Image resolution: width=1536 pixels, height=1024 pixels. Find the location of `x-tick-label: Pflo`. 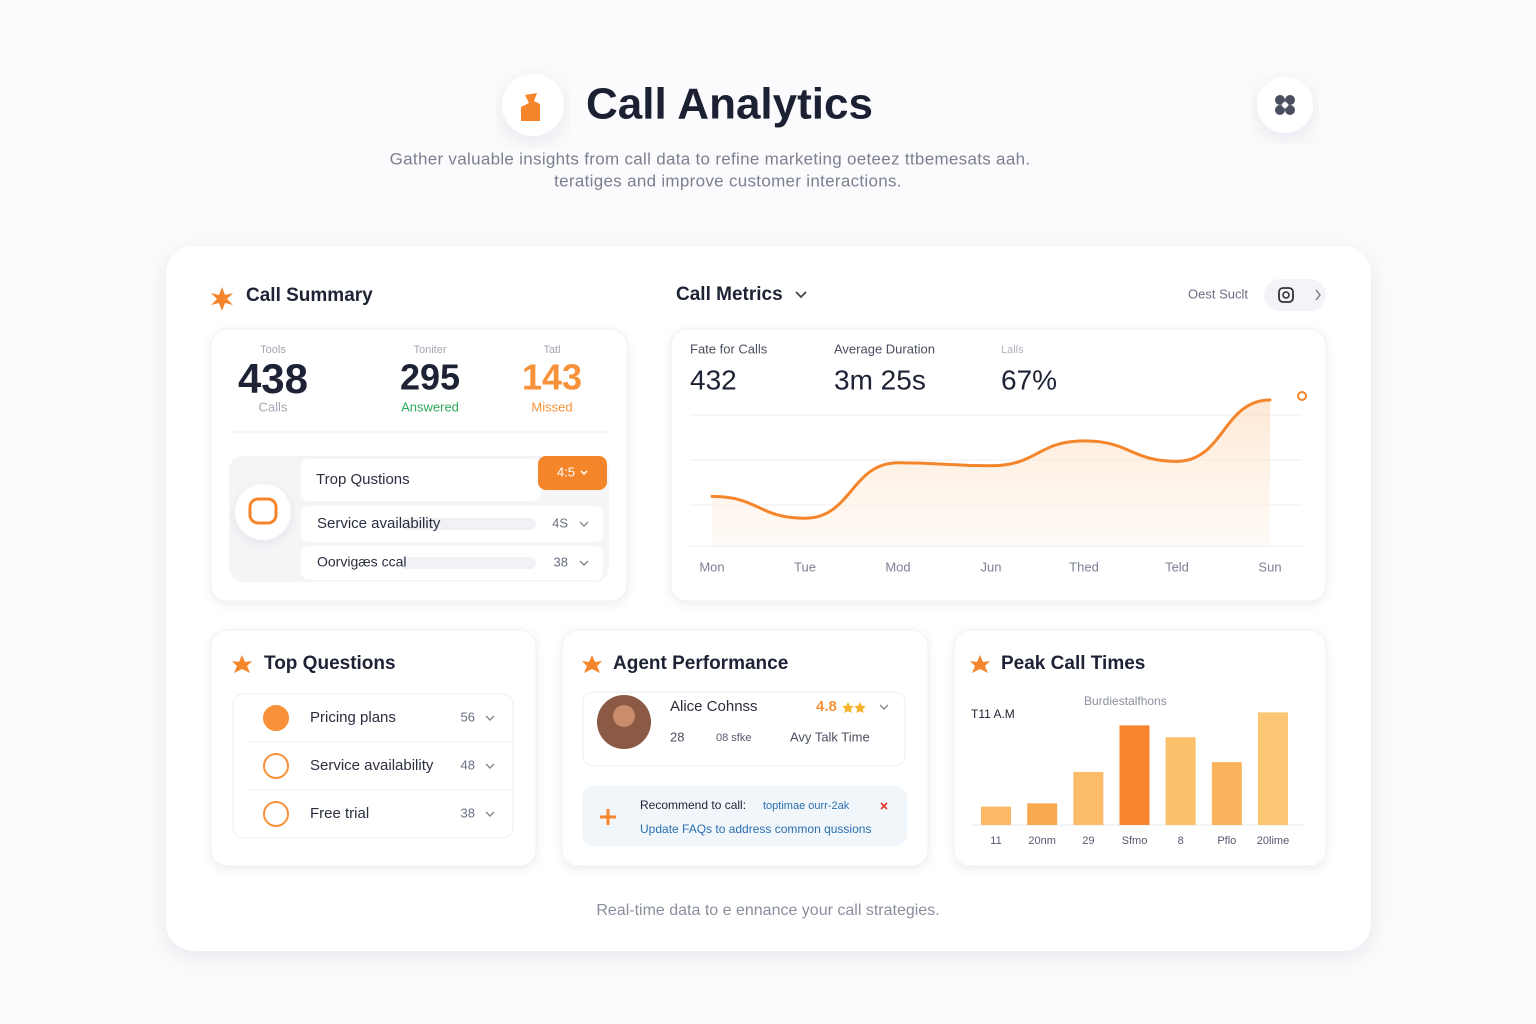

x-tick-label: Pflo is located at coordinates (1226, 841).